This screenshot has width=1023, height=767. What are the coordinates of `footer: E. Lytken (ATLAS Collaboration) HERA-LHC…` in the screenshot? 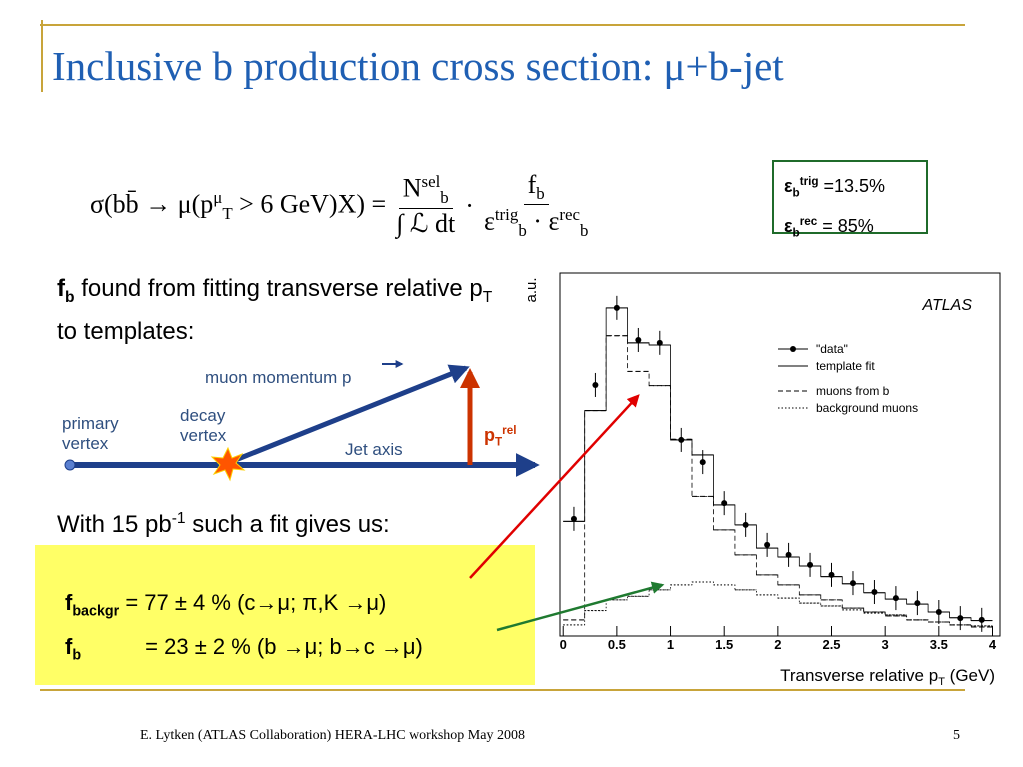 It's located at (332, 735).